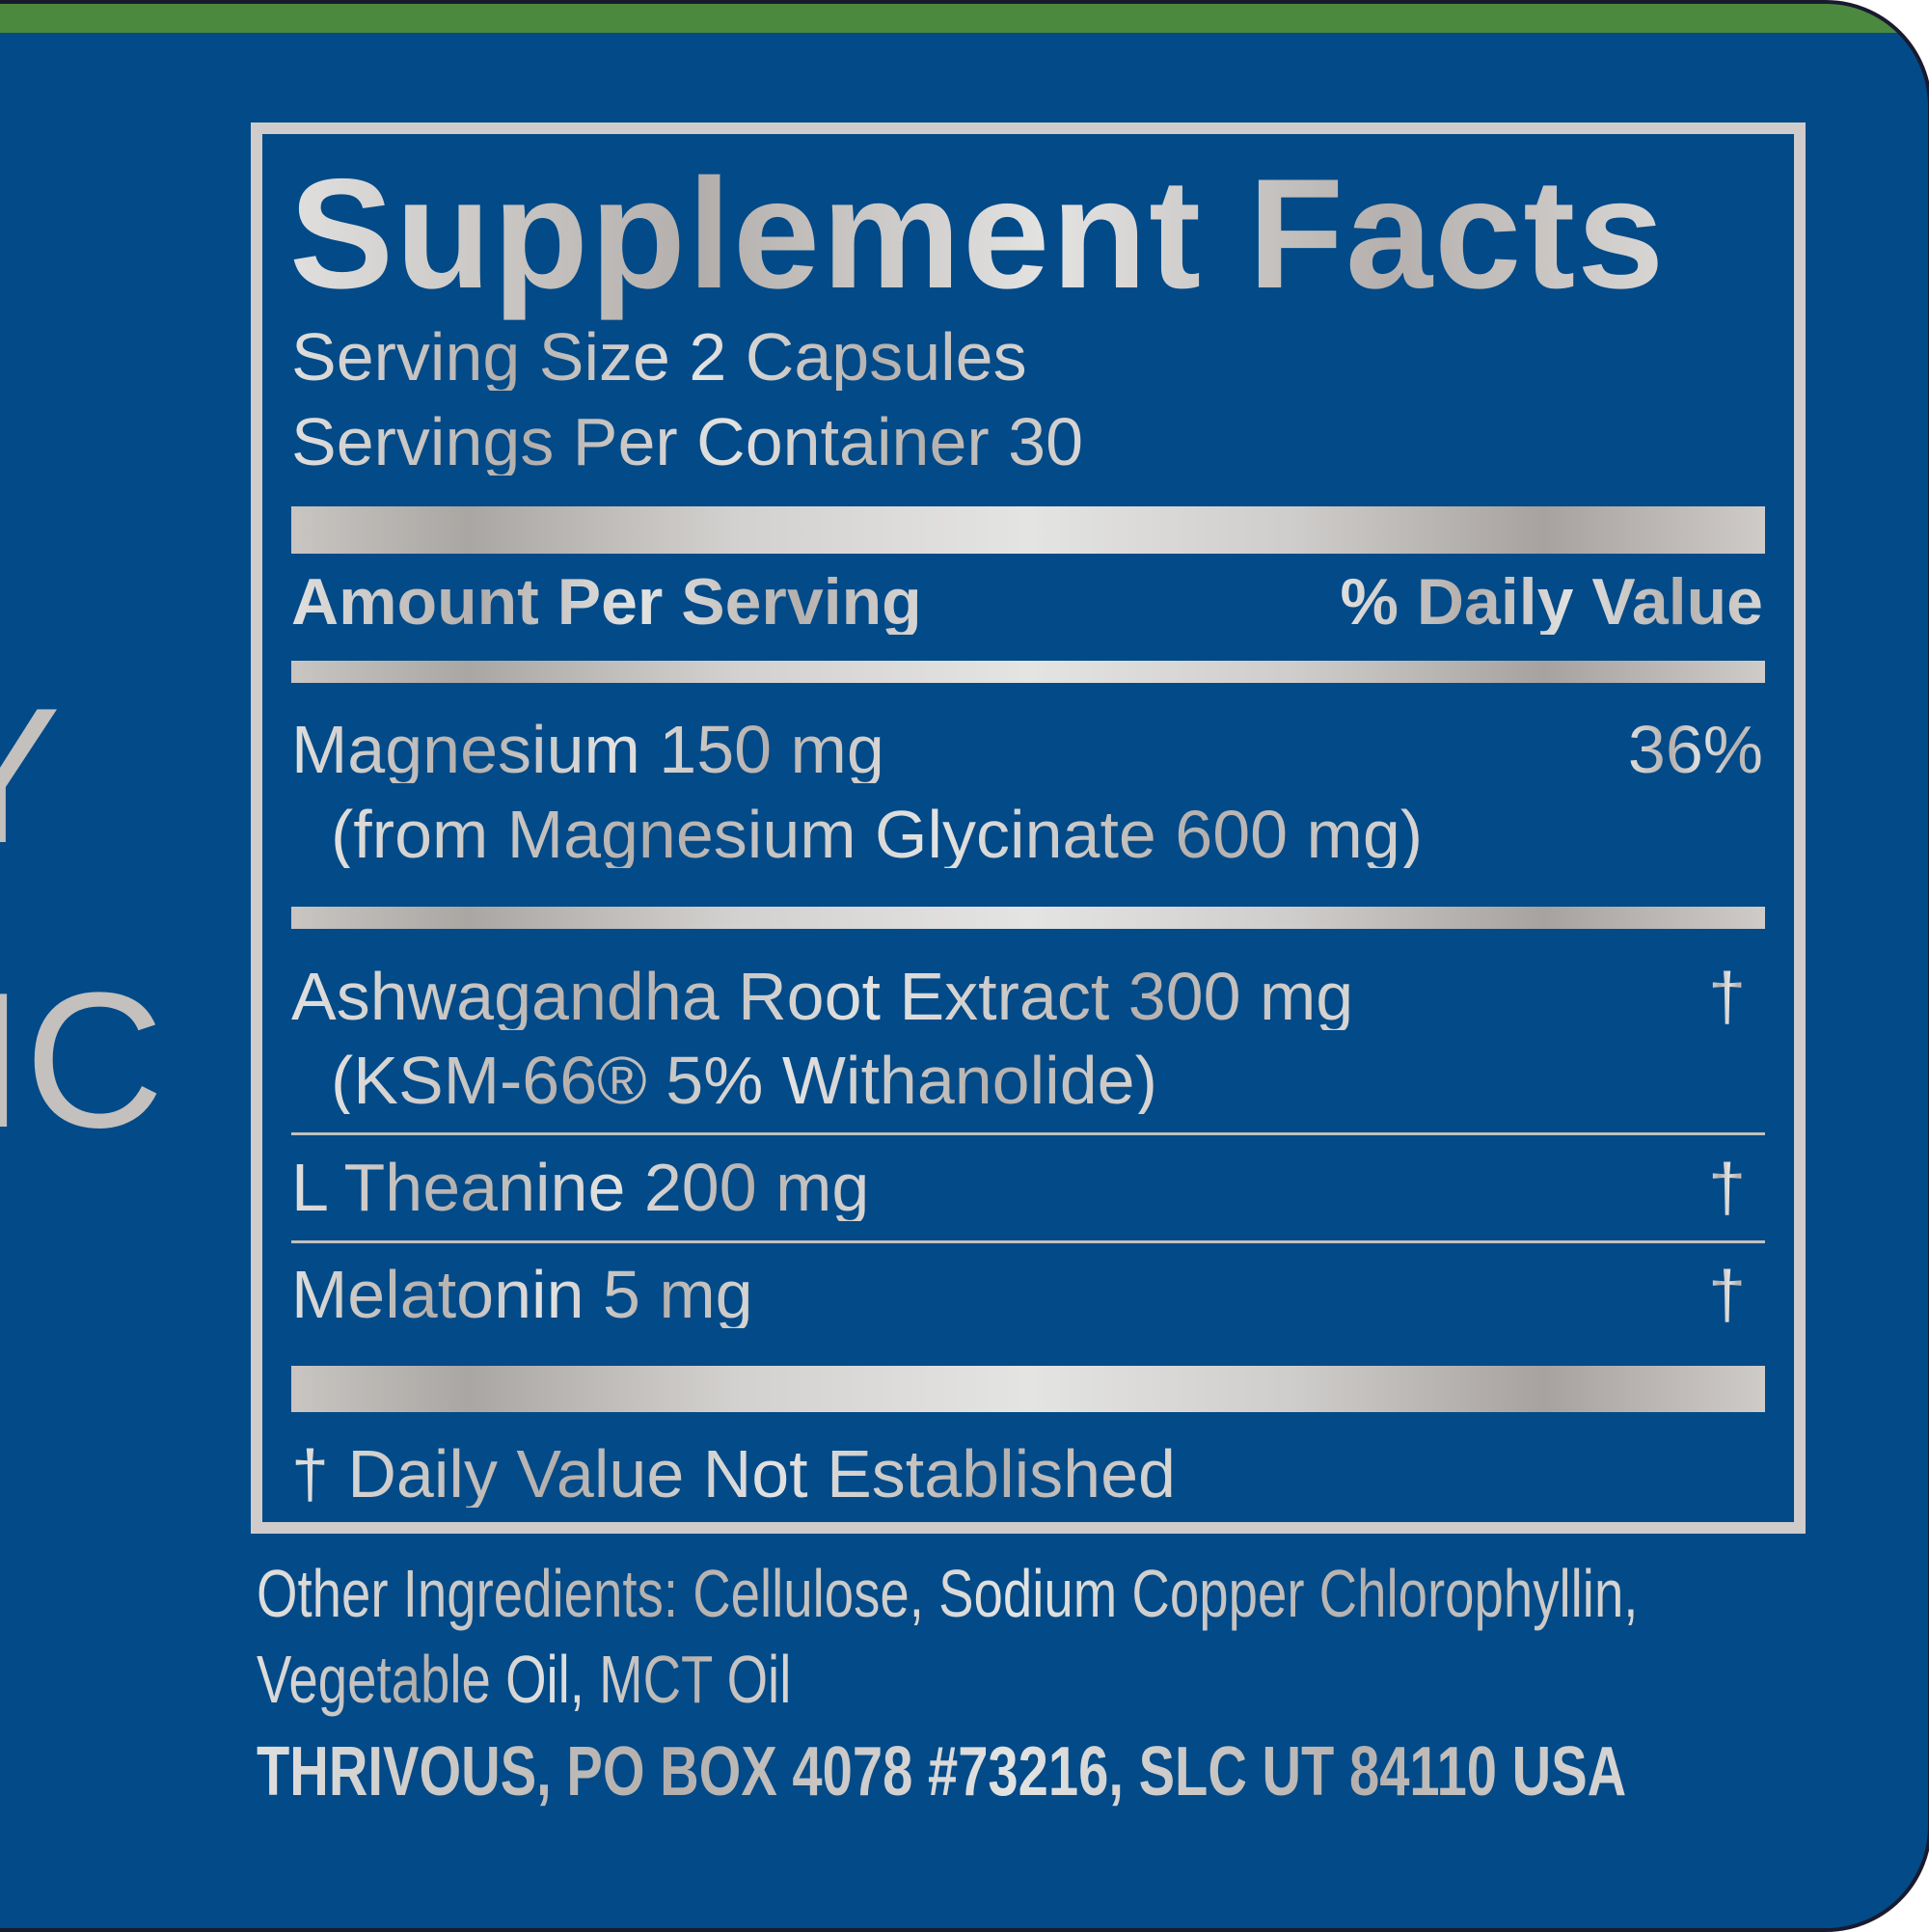  What do you see at coordinates (31, 776) in the screenshot?
I see `side-brand-text-fragment: Y` at bounding box center [31, 776].